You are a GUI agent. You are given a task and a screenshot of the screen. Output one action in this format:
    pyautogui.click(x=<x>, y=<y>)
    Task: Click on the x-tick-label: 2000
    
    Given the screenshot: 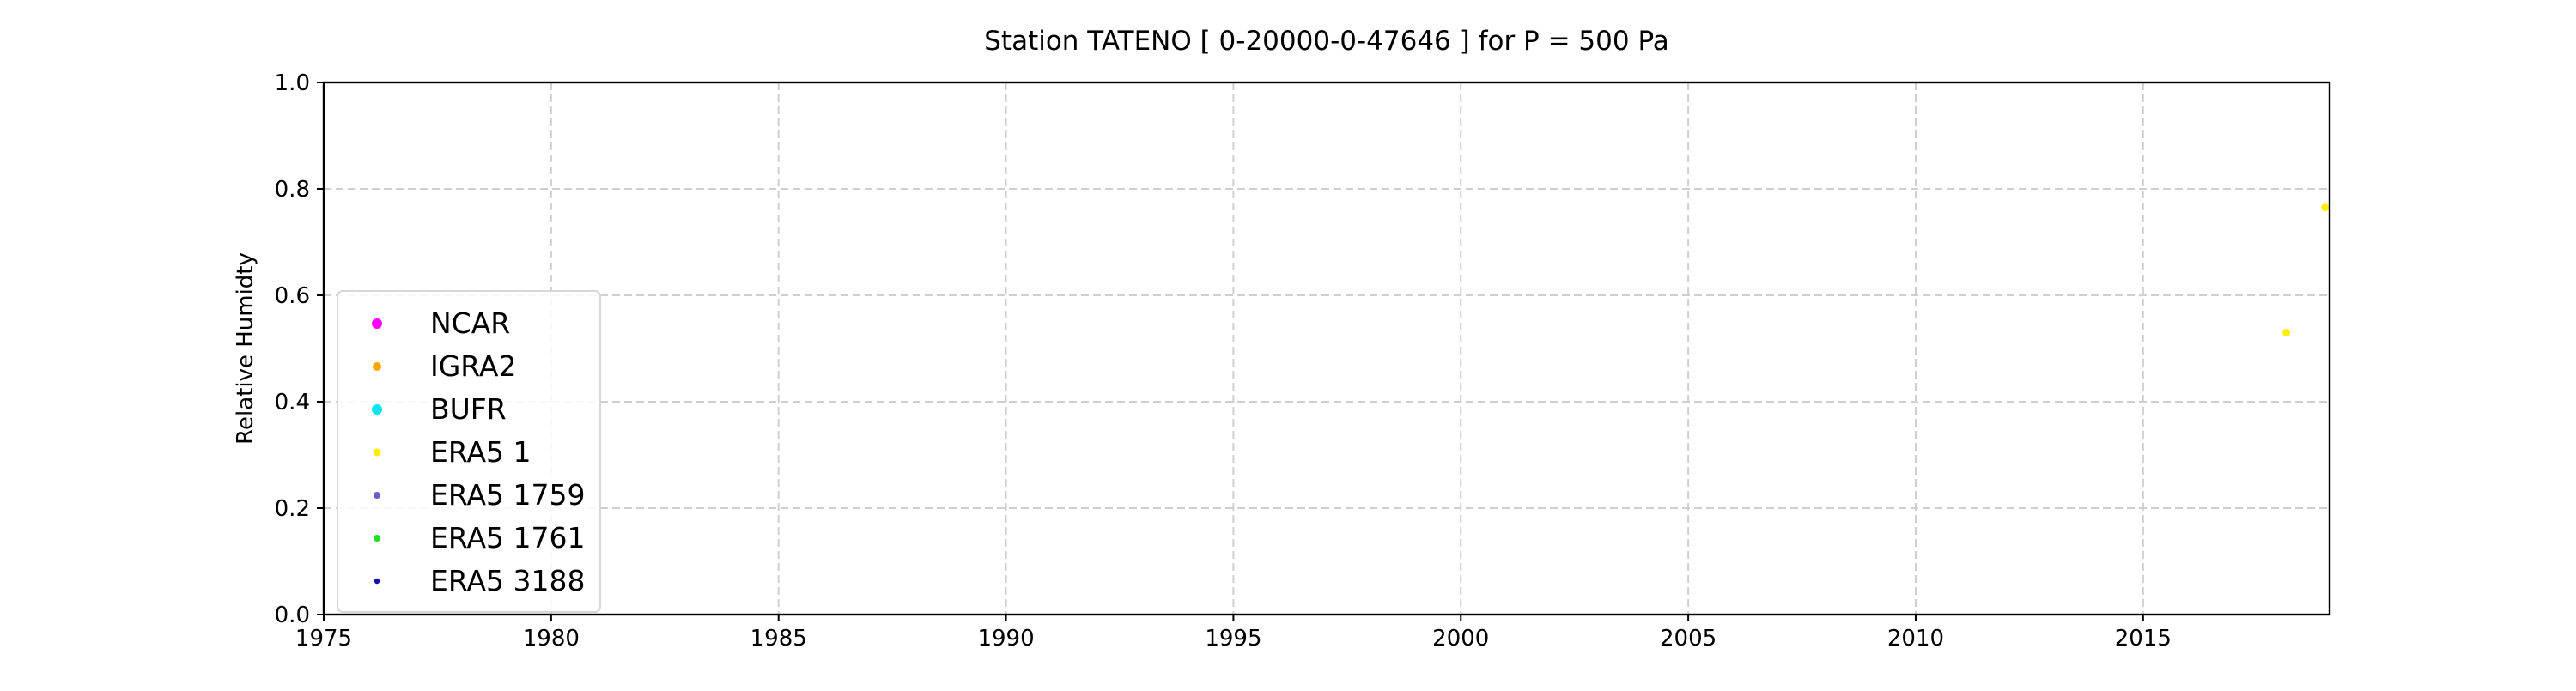 What is the action you would take?
    pyautogui.click(x=1460, y=639)
    